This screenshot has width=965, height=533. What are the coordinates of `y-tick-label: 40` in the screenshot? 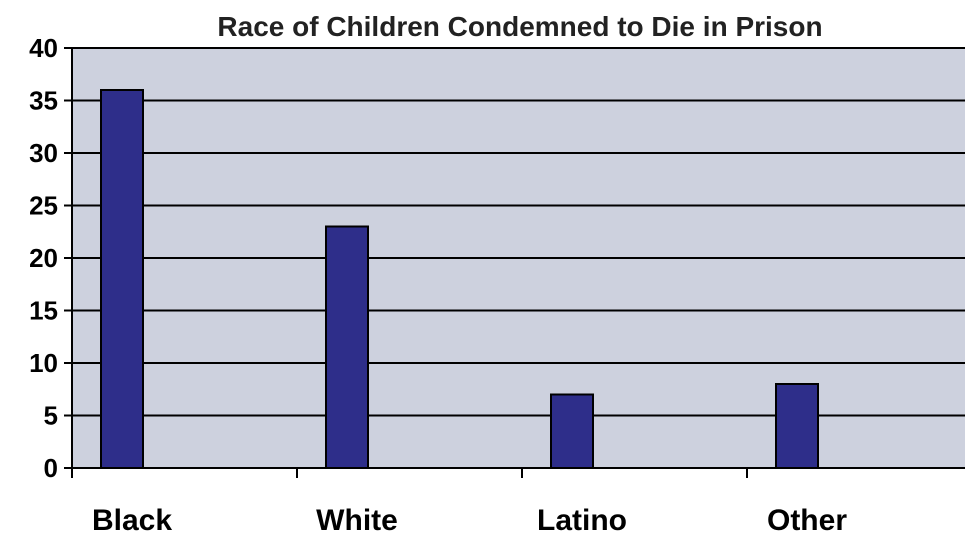 It's located at (43, 48).